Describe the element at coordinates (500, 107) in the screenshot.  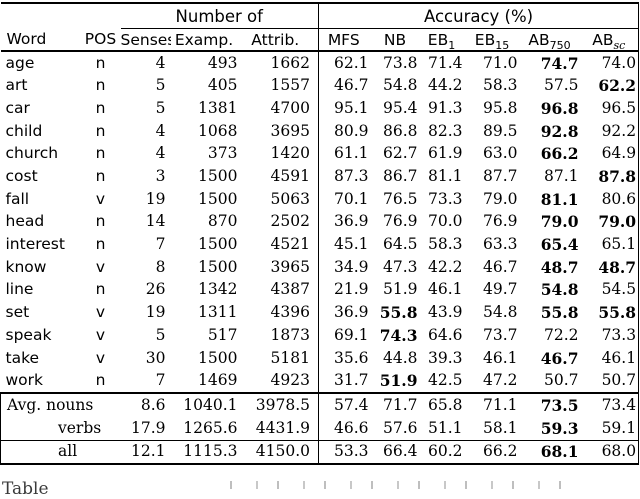
I see `cell-accuracy-eb15: 95.8` at that location.